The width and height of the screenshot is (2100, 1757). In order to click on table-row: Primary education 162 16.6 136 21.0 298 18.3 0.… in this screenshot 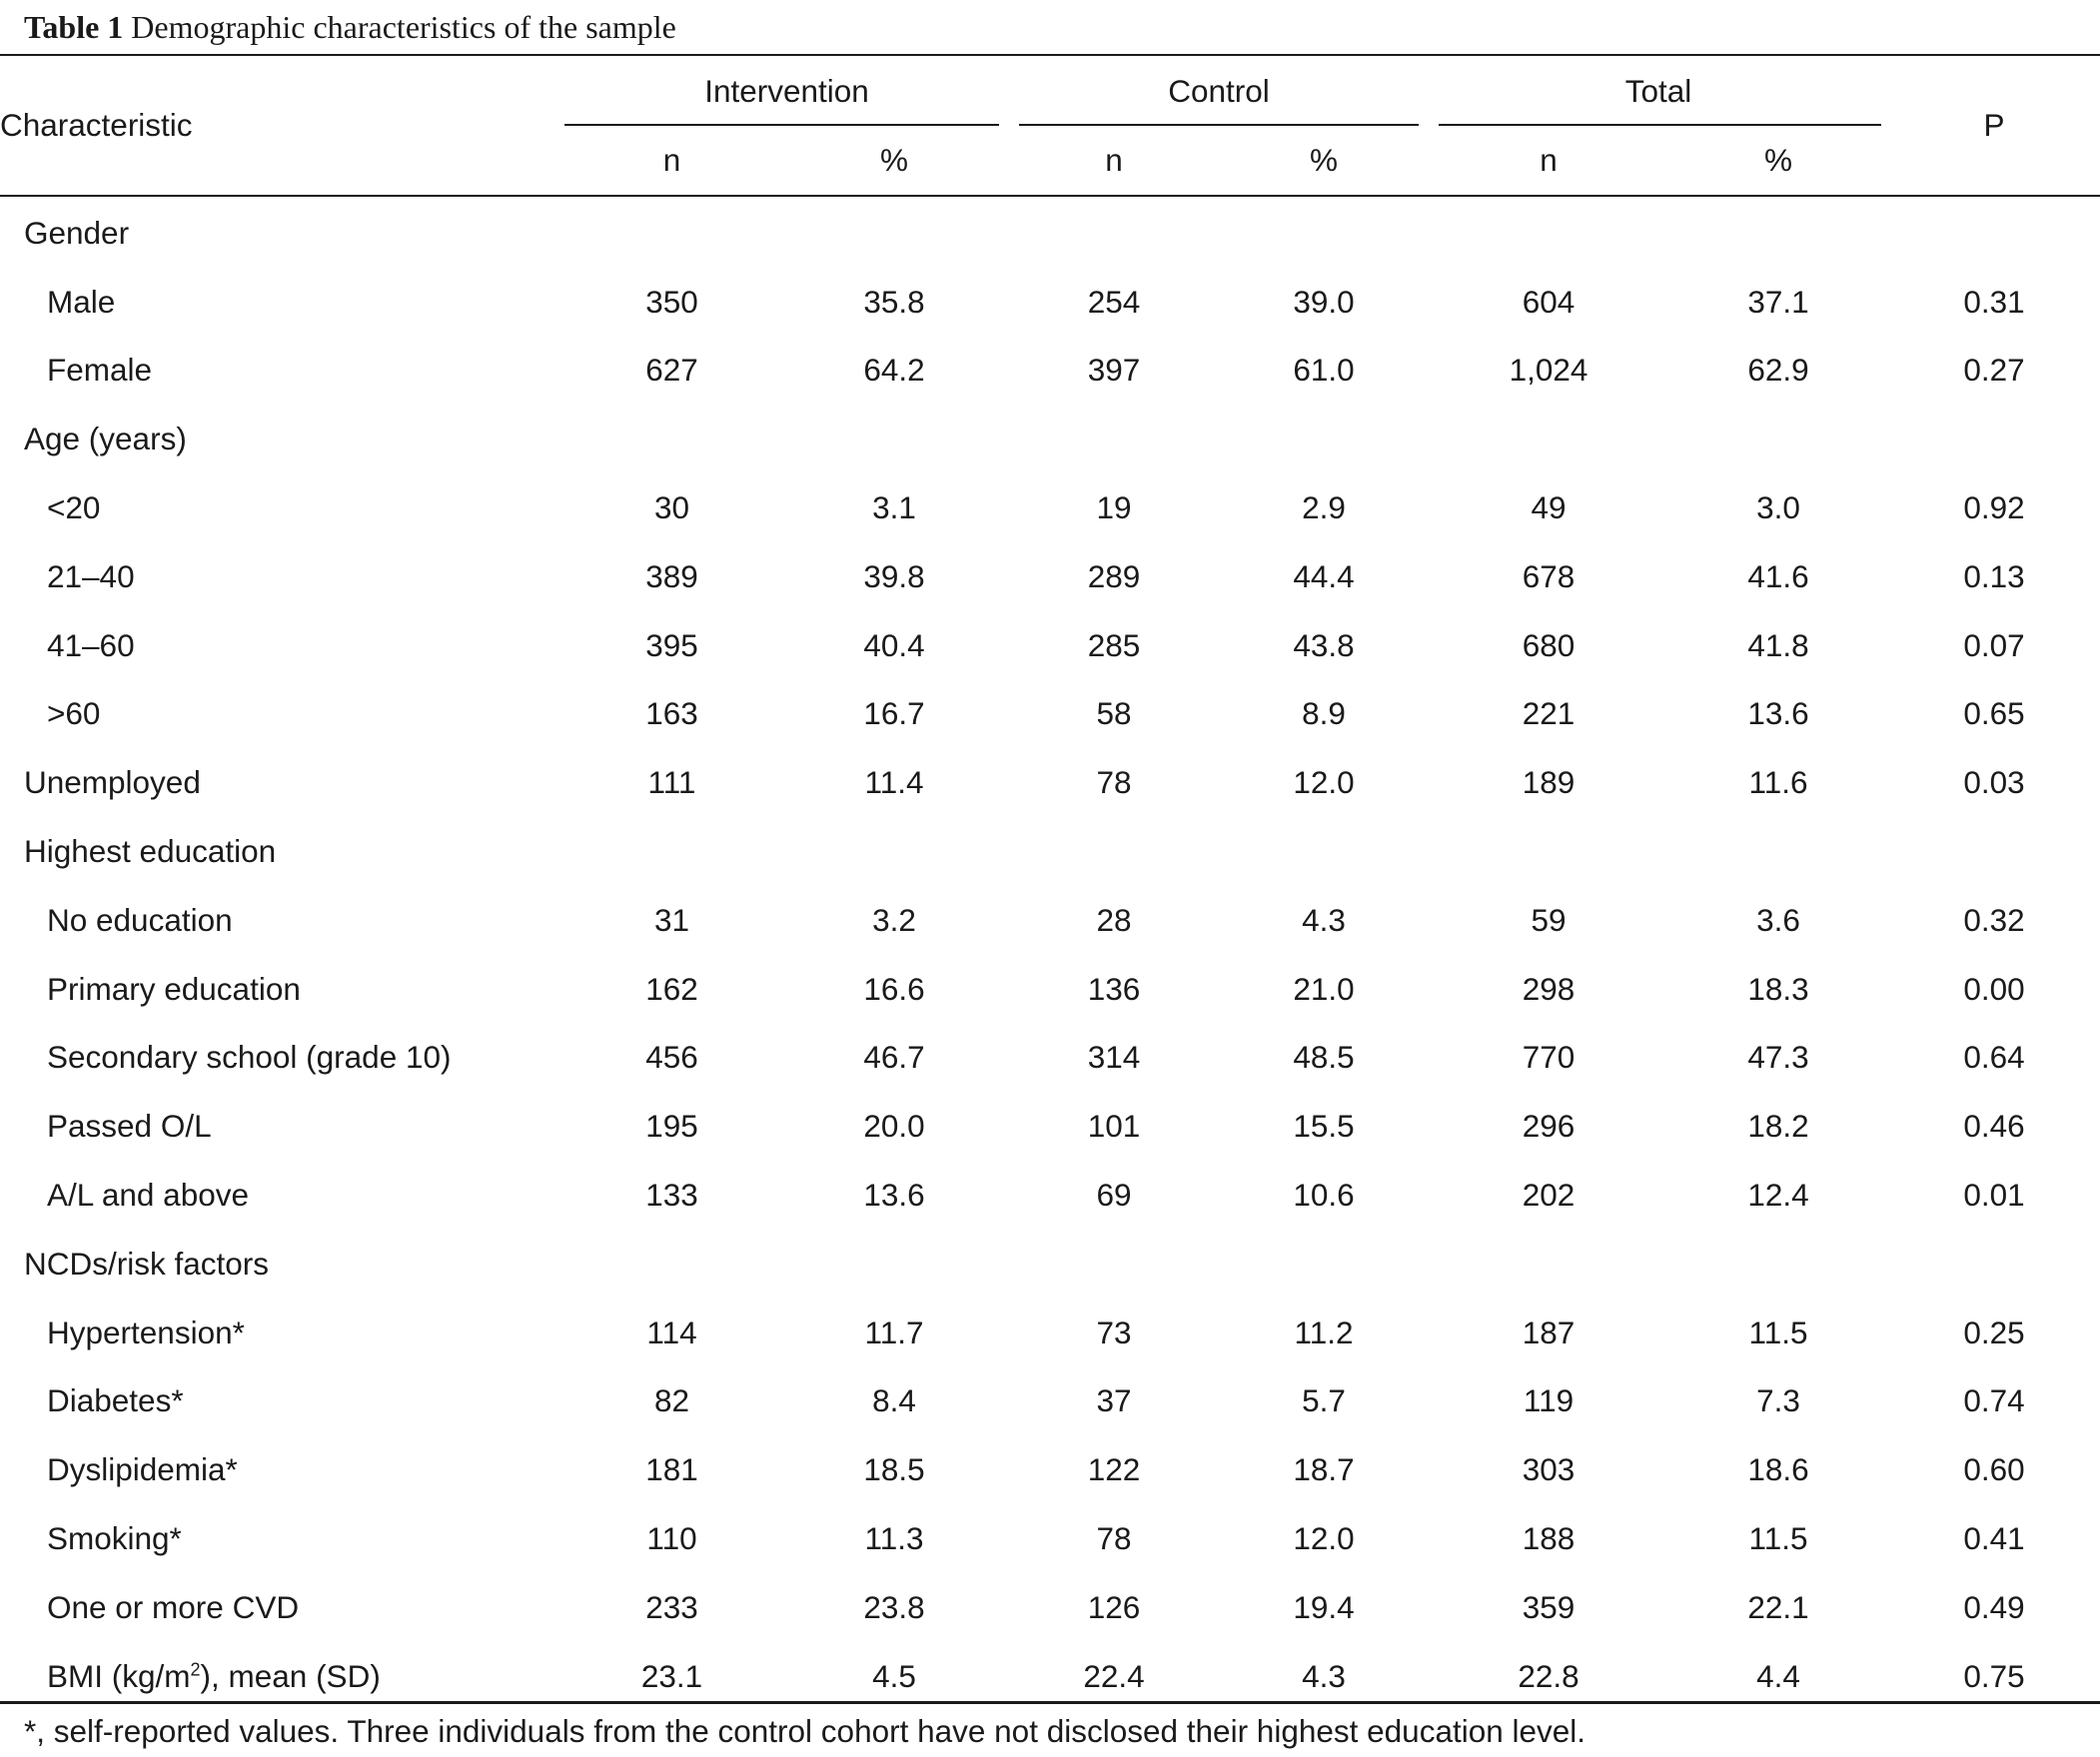, I will do `click(1050, 989)`.